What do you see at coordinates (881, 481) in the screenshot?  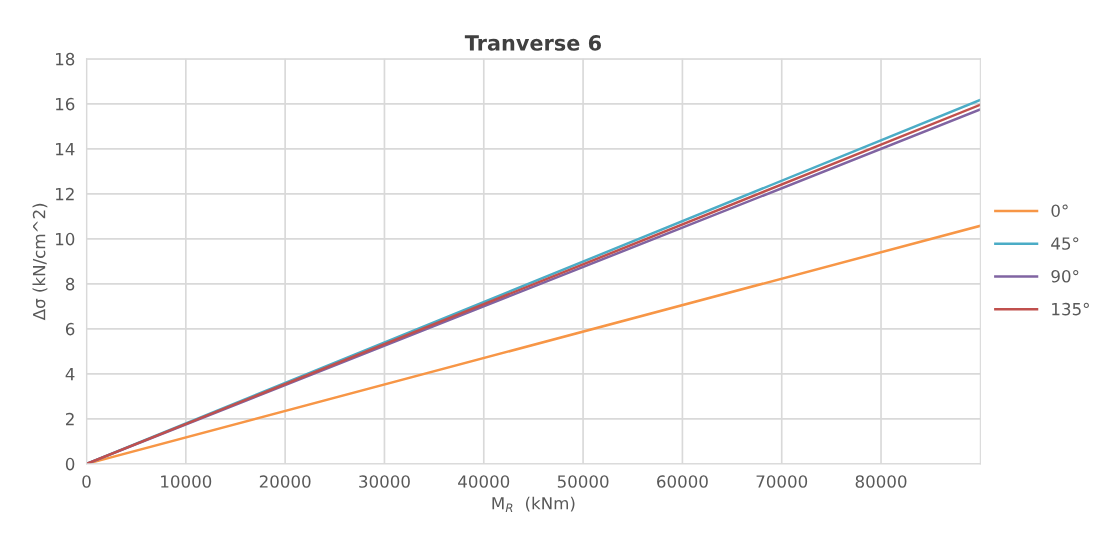 I see `x-tick-label: 80000` at bounding box center [881, 481].